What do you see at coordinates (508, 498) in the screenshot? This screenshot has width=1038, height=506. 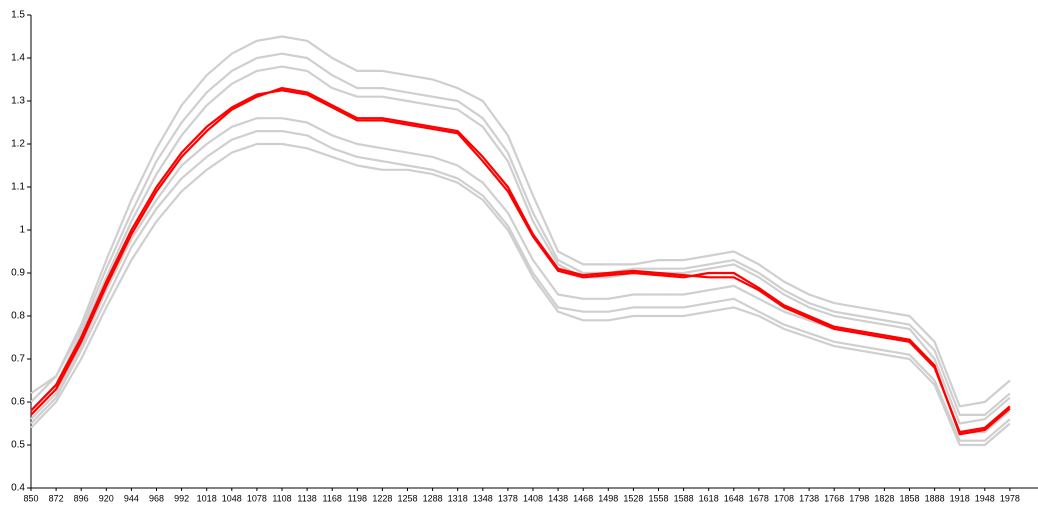 I see `x-tick-label: 1378` at bounding box center [508, 498].